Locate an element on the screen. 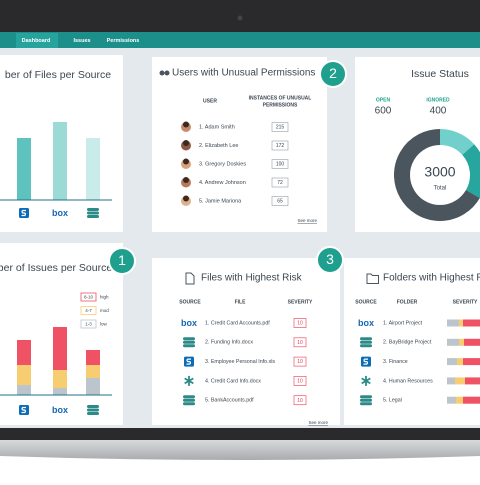 The height and width of the screenshot is (485, 480). nav-tab: Issues is located at coordinates (81, 41).